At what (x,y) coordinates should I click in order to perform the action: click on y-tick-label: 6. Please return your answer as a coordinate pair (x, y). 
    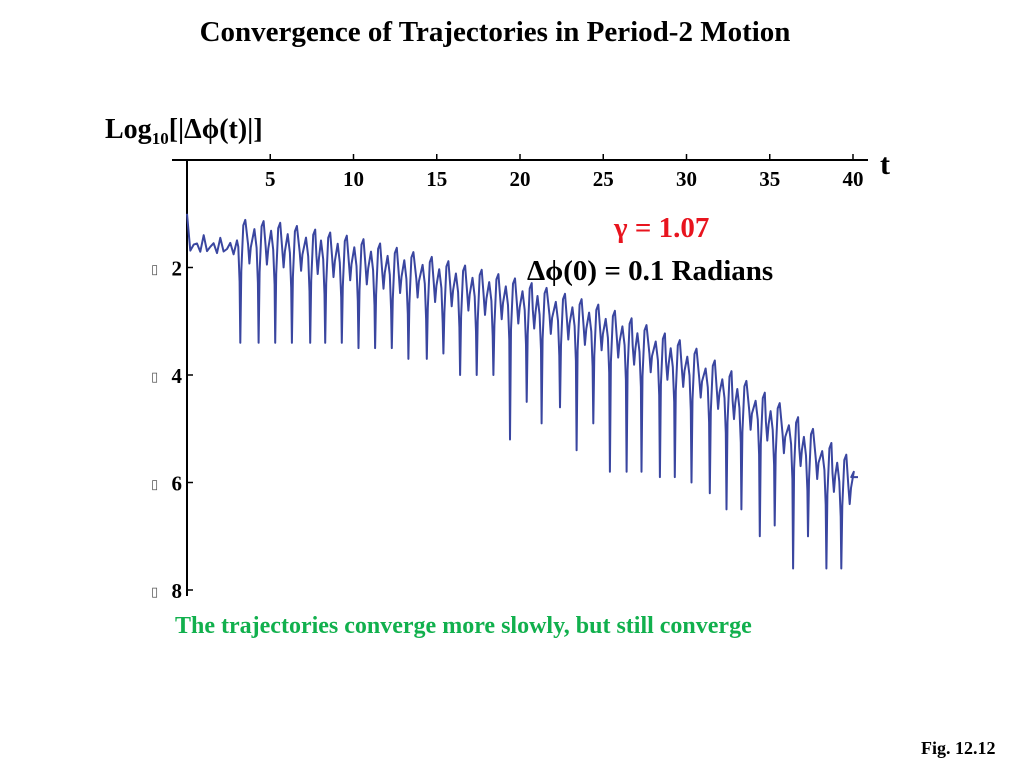
    Looking at the image, I should click on (177, 484).